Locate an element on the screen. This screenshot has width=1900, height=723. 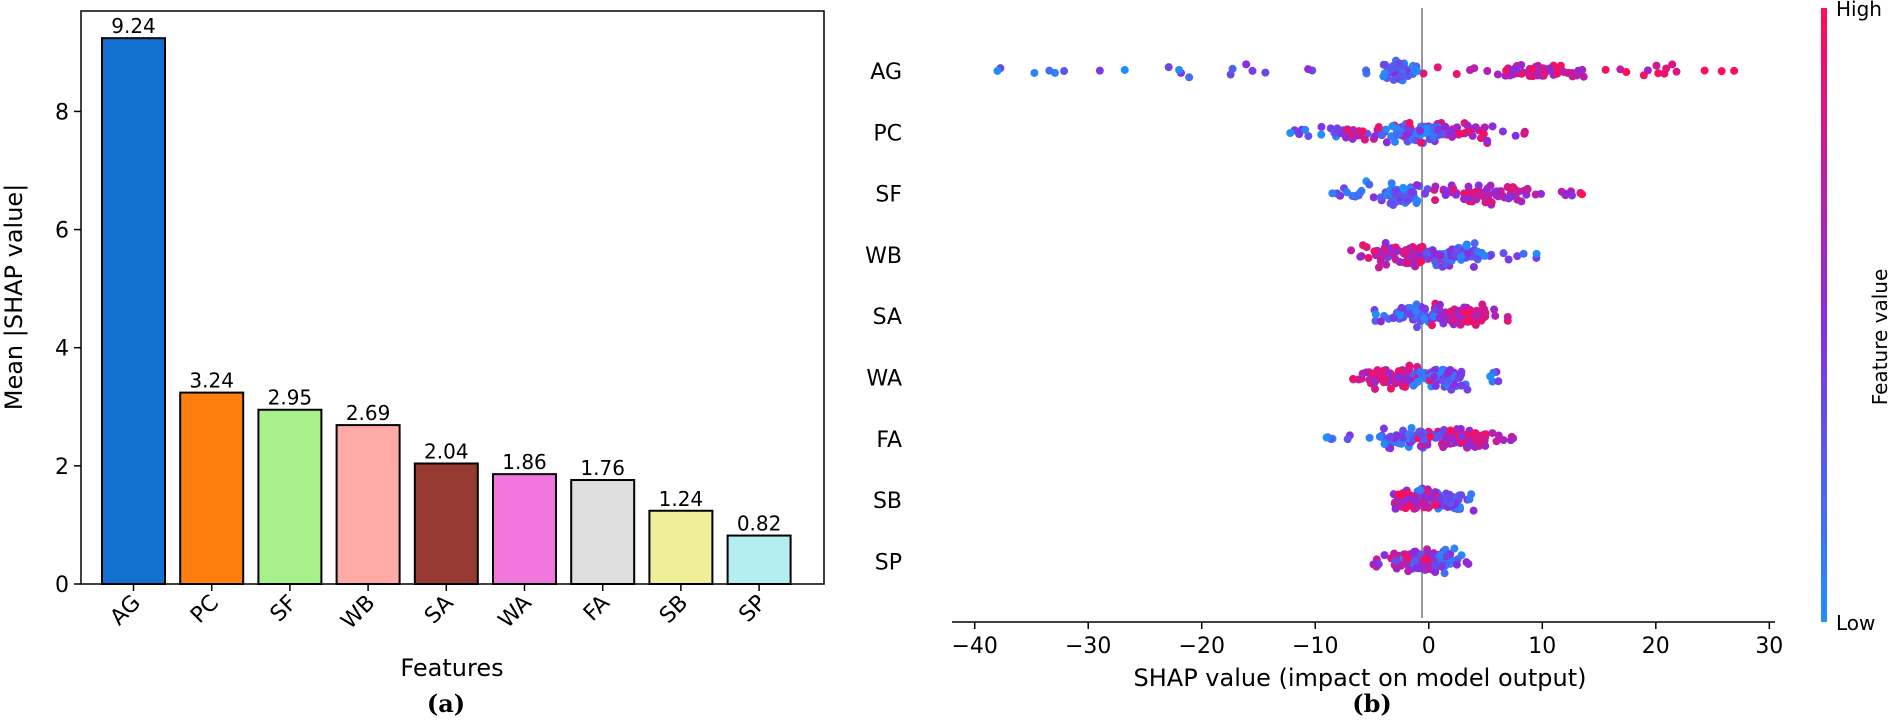
x-tick-label: SP is located at coordinates (752, 609).